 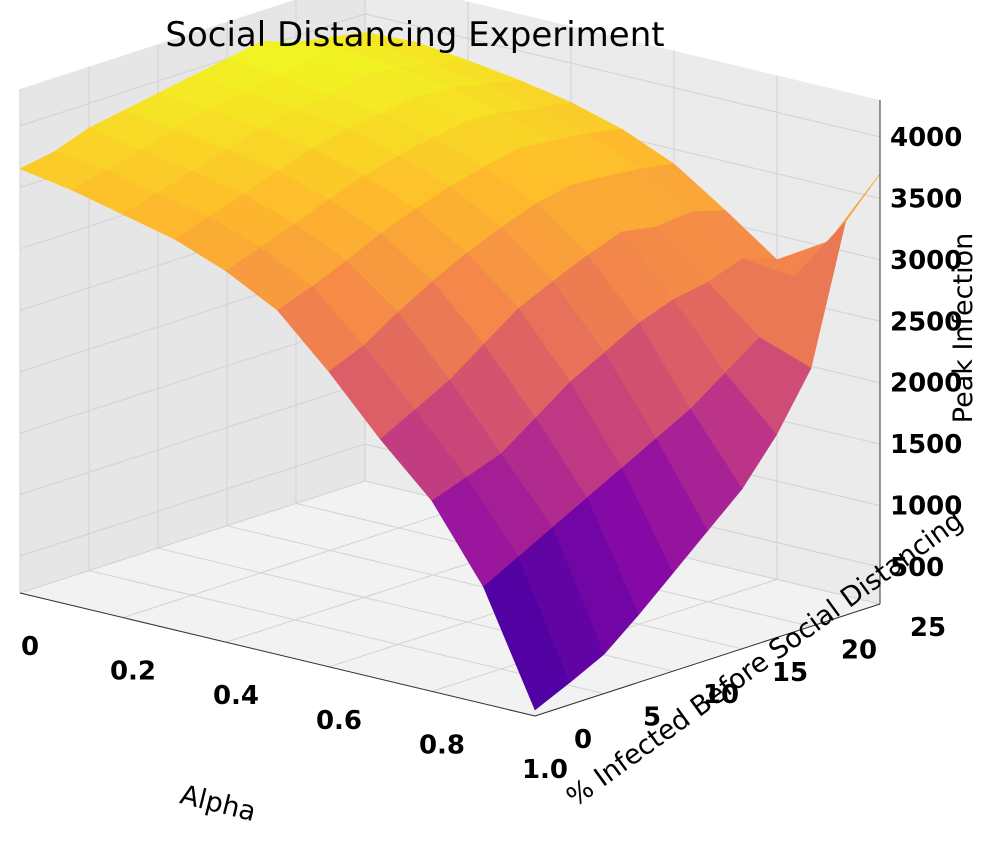 What do you see at coordinates (917, 568) in the screenshot?
I see `z-tick-label: 500` at bounding box center [917, 568].